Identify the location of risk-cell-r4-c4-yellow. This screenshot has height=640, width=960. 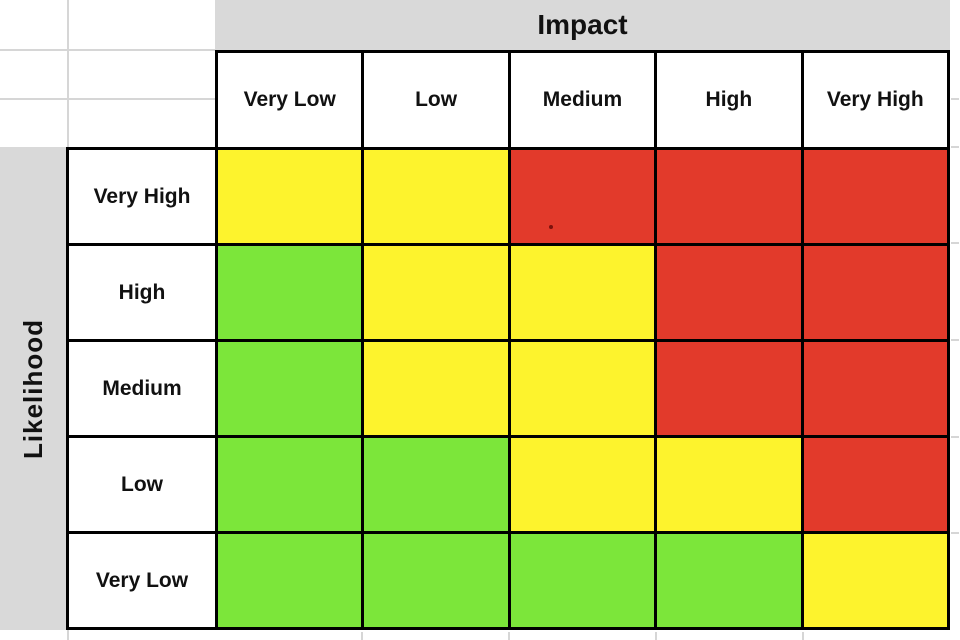
(875, 580).